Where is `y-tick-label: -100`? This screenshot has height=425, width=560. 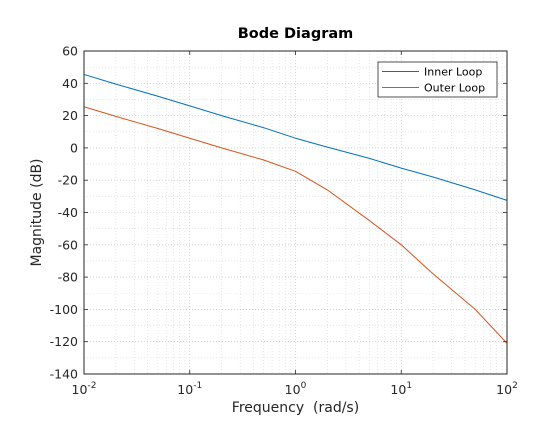
y-tick-label: -100 is located at coordinates (64, 309).